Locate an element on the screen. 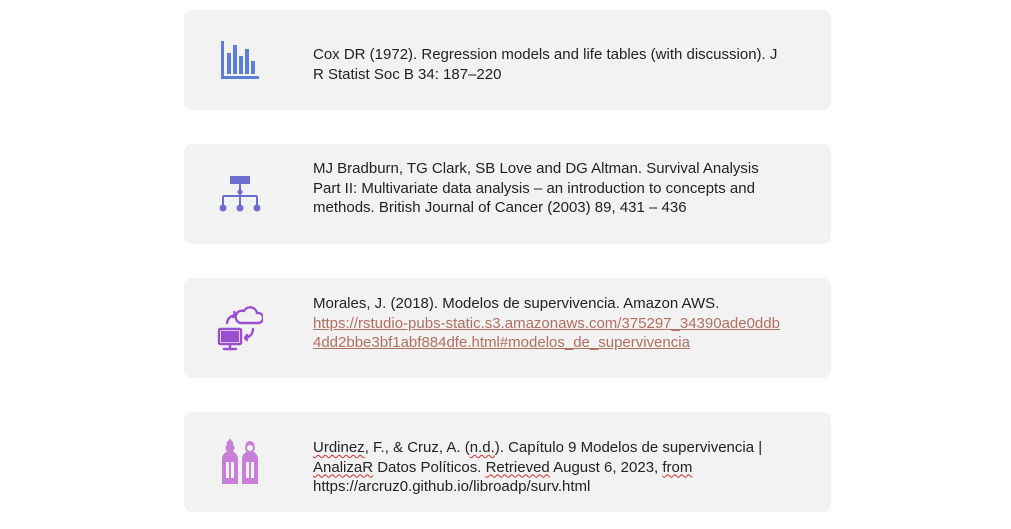 This screenshot has width=1011, height=529. reference-fragment: Datos Políticos. is located at coordinates (429, 467).